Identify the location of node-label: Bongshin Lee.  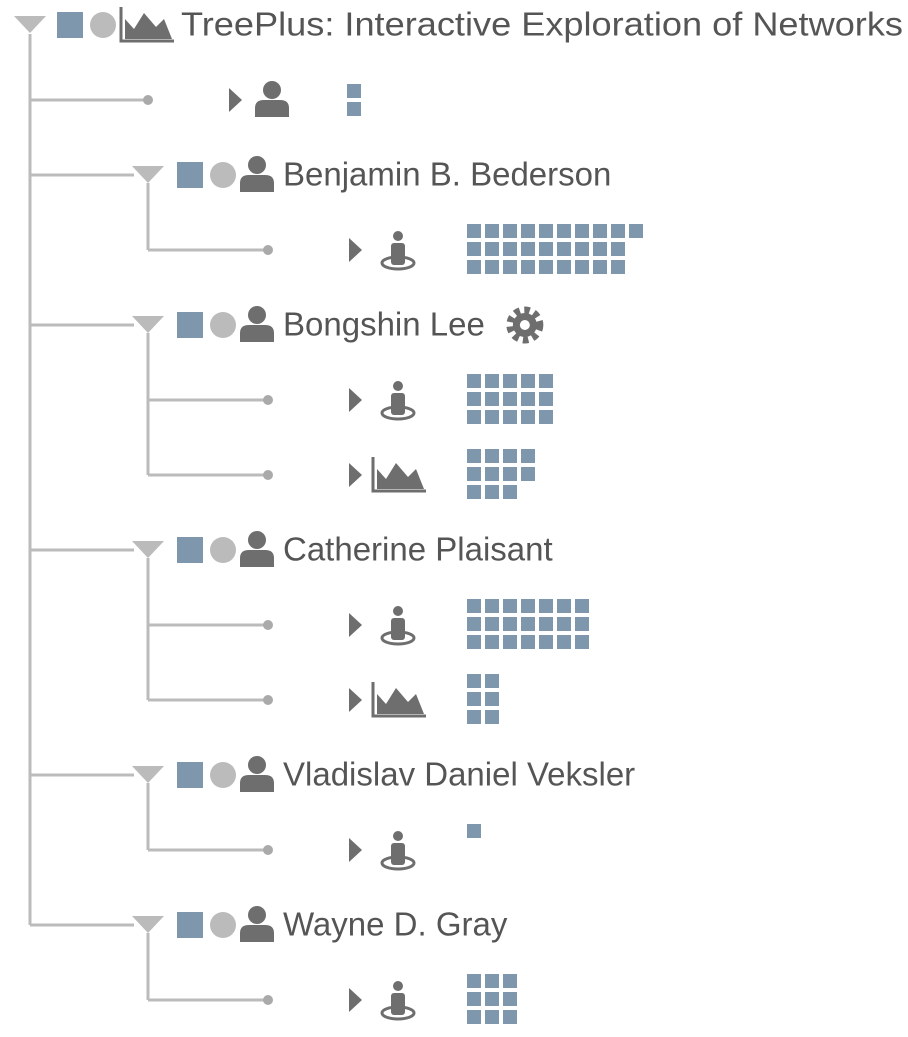
(384, 324).